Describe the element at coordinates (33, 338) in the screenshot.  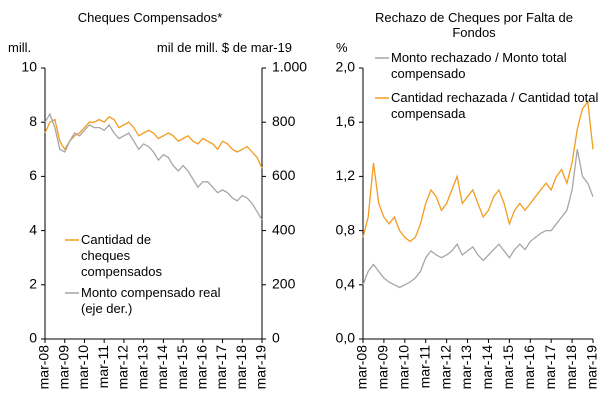
I see `y-tick-label: 0` at that location.